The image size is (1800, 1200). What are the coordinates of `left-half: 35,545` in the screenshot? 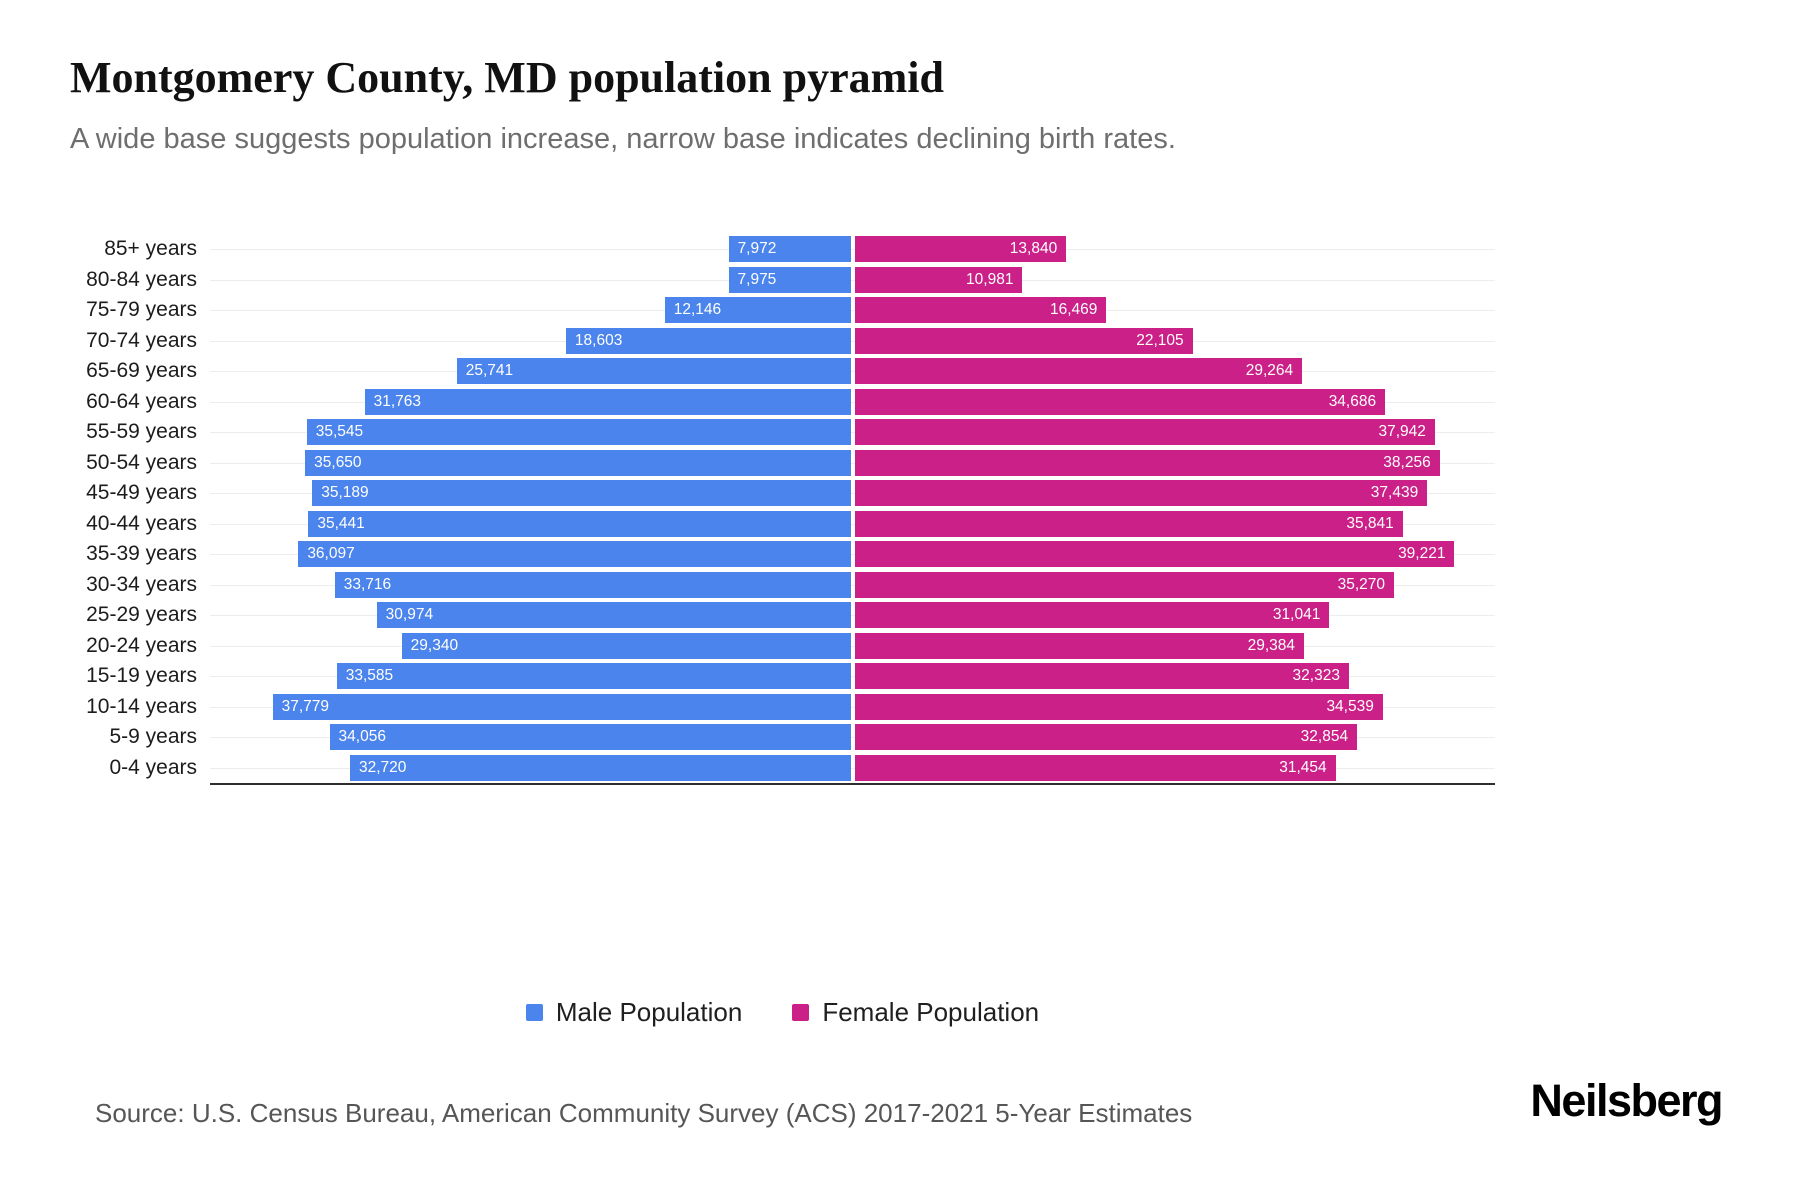 It's located at (531, 432).